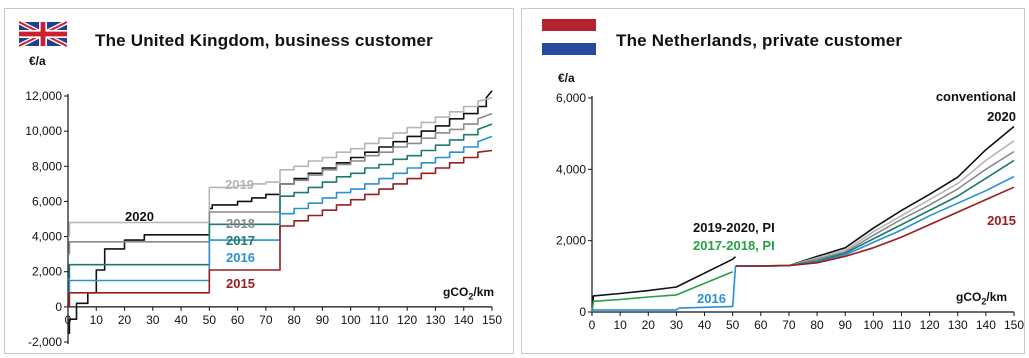 The height and width of the screenshot is (358, 1029). I want to click on nl-series-line-2019-2020-pi, so click(664, 284).